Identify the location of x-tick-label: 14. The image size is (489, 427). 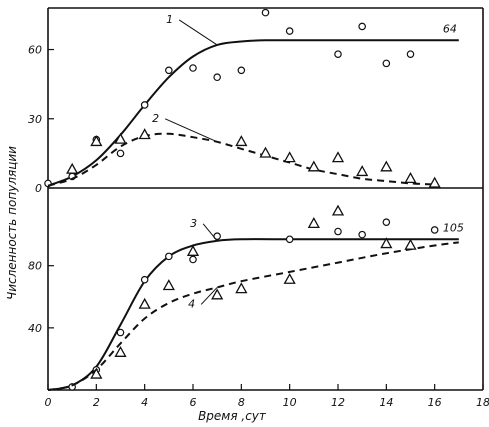
(386, 402).